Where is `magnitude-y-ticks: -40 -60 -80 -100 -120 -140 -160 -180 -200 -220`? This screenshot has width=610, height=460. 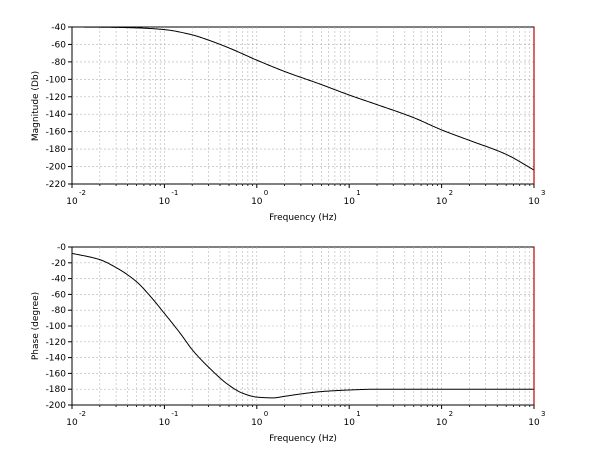
magnitude-y-ticks: -40 -60 -80 -100 -120 -140 -160 -180 -200 -220 is located at coordinates (59, 106).